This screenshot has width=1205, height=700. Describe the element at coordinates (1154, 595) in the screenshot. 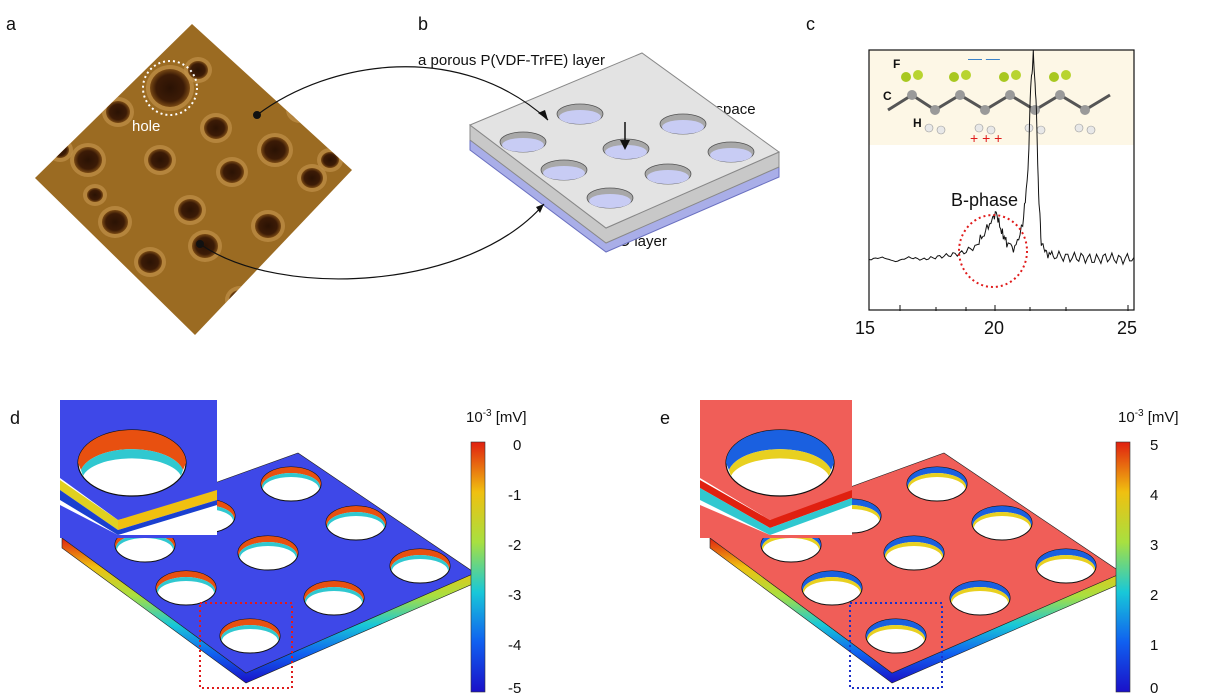

I see `colorbar-e-tick: 2` at that location.